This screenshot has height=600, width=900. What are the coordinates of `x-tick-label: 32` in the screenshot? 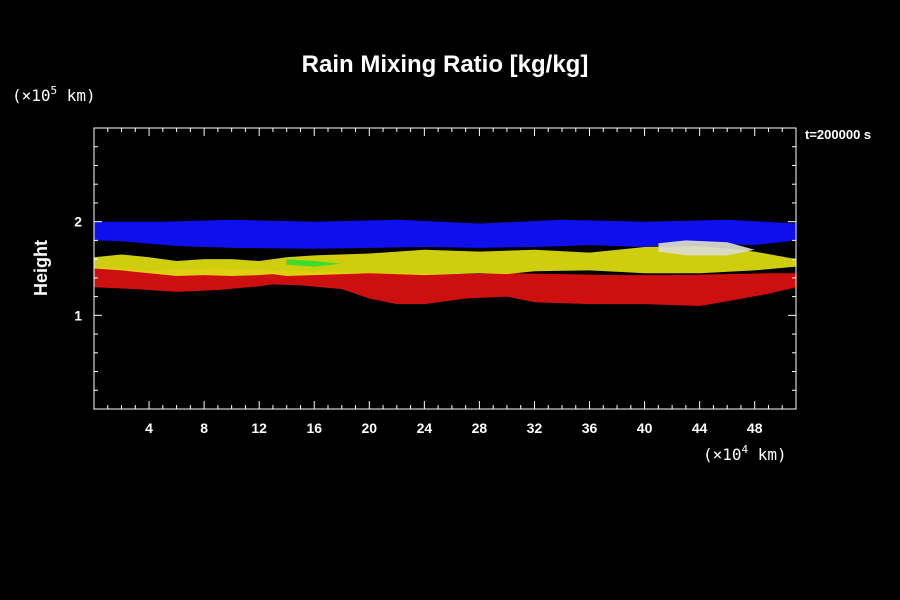 It's located at (535, 428).